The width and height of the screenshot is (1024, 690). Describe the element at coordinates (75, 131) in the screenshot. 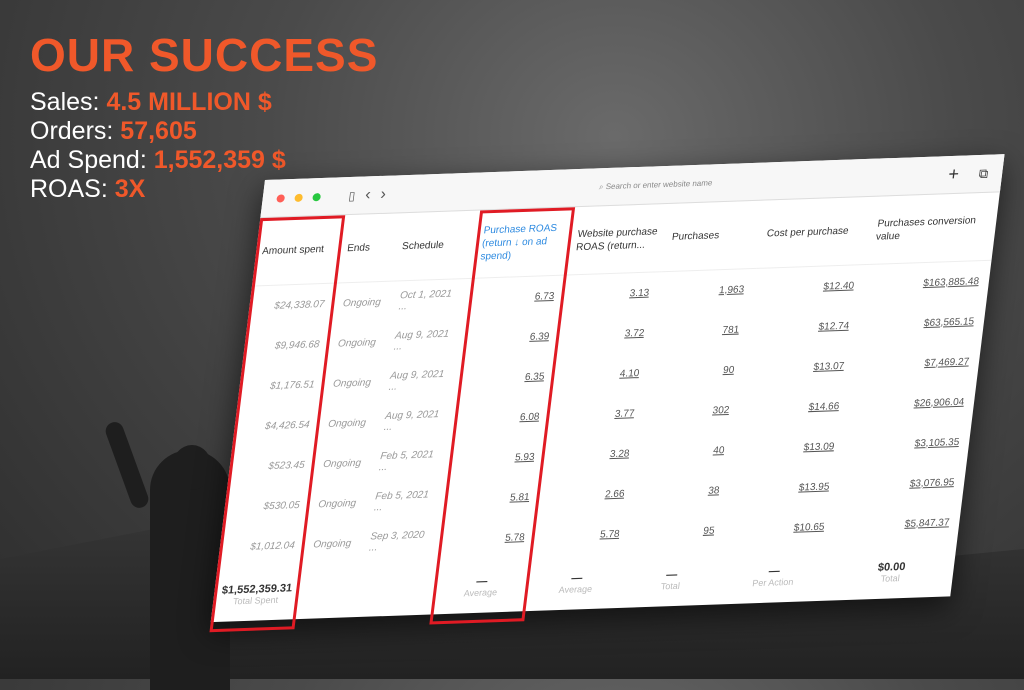

I see `stat-label: Orders:` at that location.